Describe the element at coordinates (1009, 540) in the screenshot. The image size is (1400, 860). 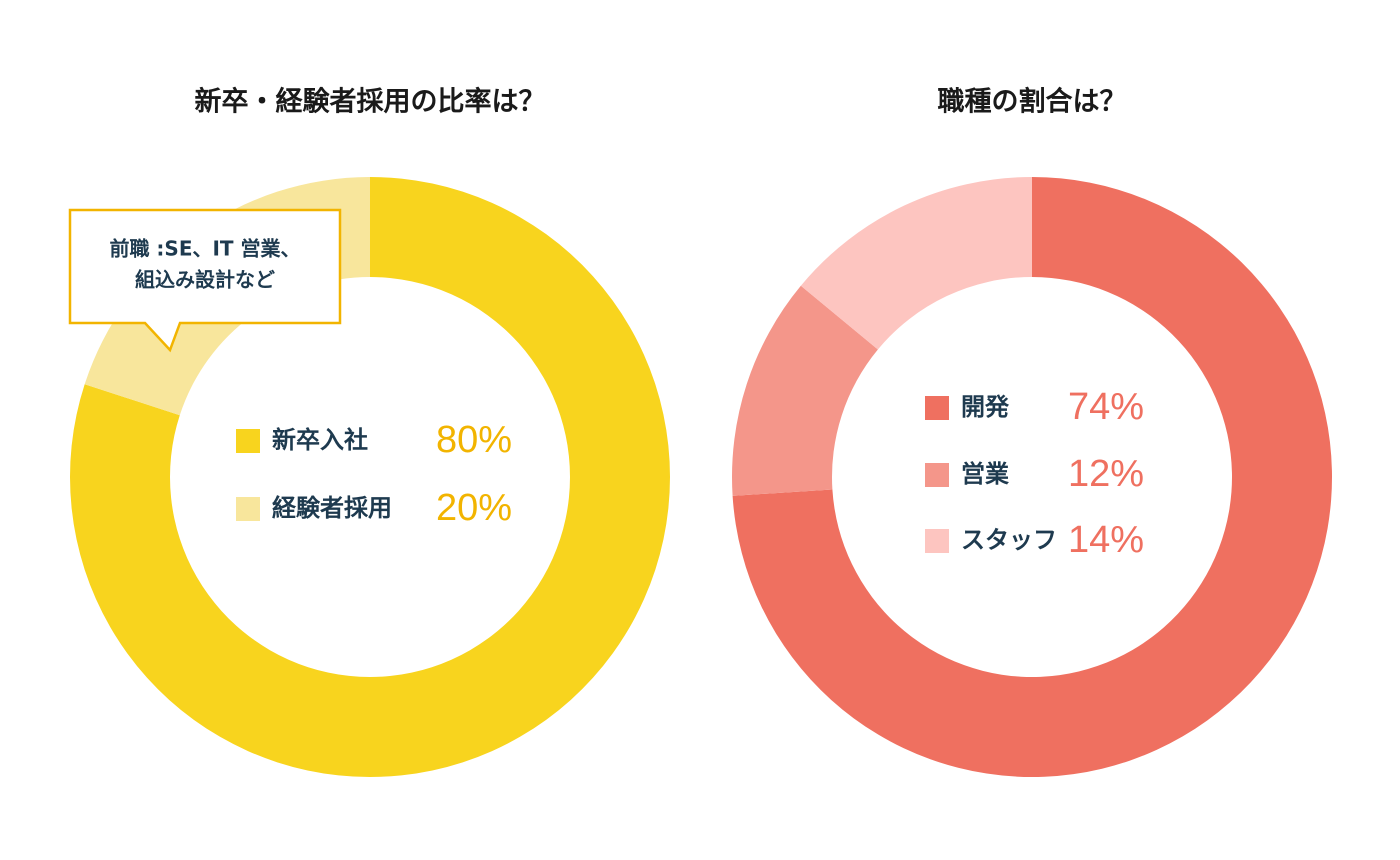
I see `legend-label: スタッフ` at that location.